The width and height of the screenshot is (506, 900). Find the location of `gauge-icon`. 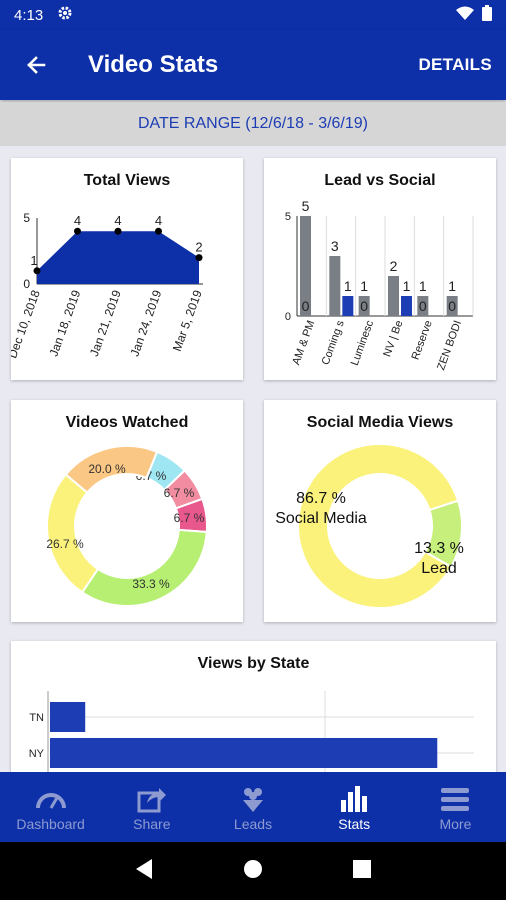

gauge-icon is located at coordinates (51, 799).